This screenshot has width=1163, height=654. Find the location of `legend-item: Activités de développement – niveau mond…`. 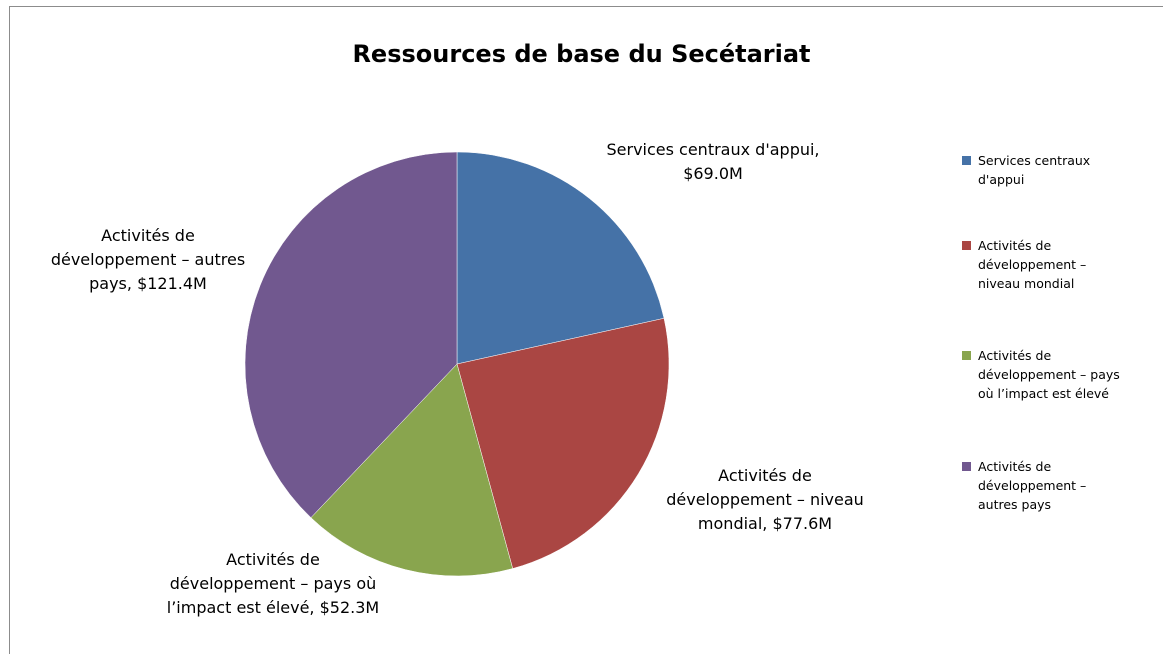

legend-item: Activités de développement – niveau mond… is located at coordinates (1042, 264).